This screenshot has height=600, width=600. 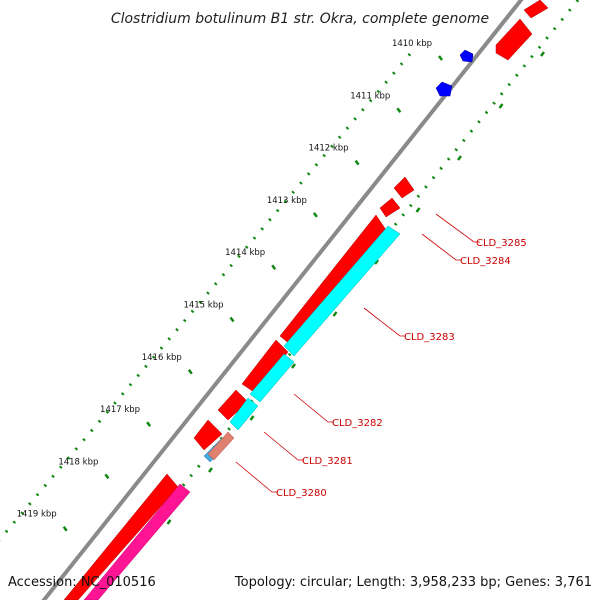 I want to click on tick-label: 1411 kbp, so click(x=370, y=96).